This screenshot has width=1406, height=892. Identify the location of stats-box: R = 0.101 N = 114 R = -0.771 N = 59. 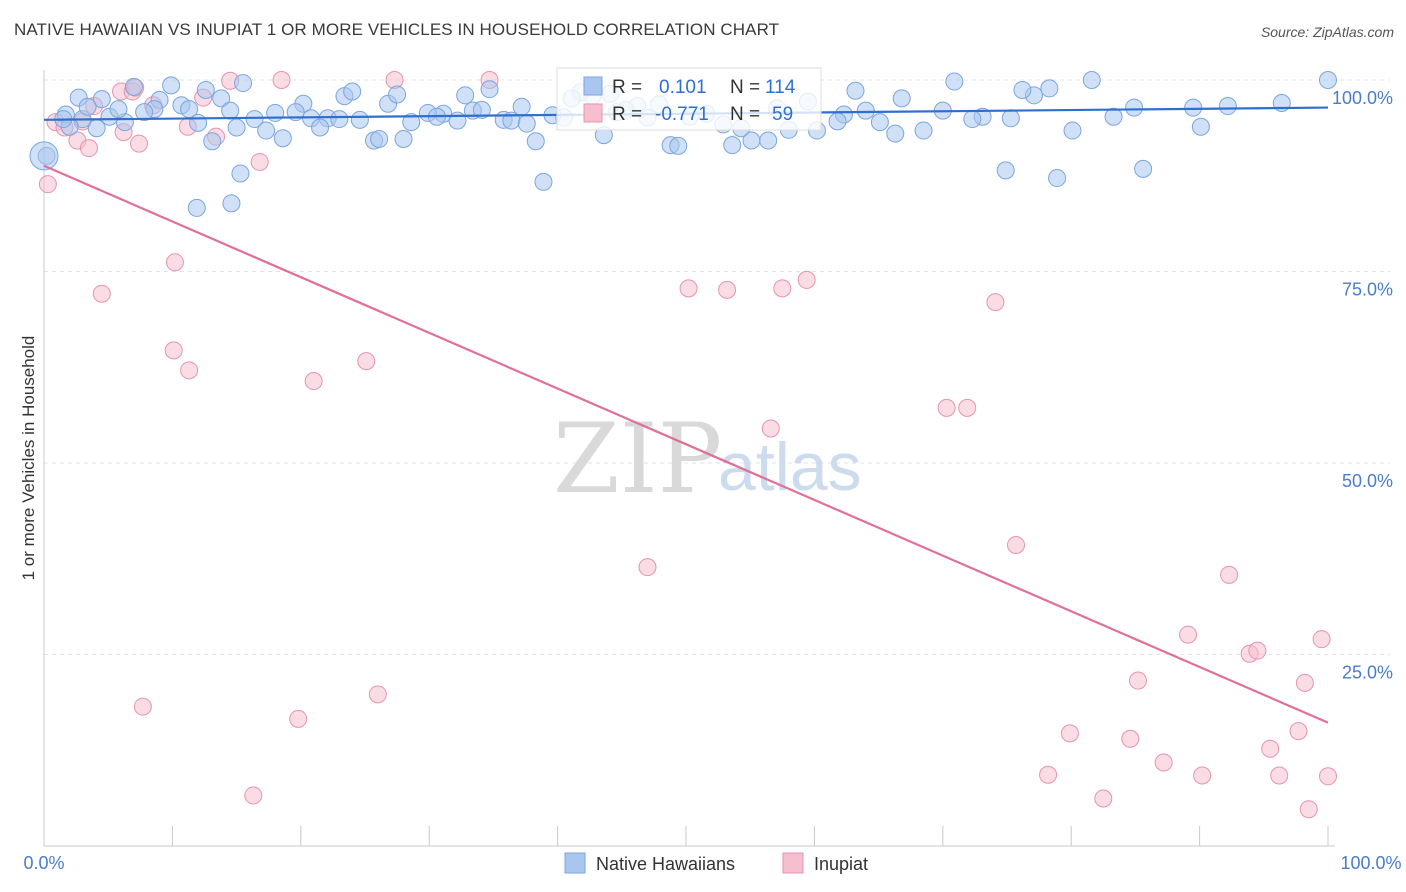
(689, 99).